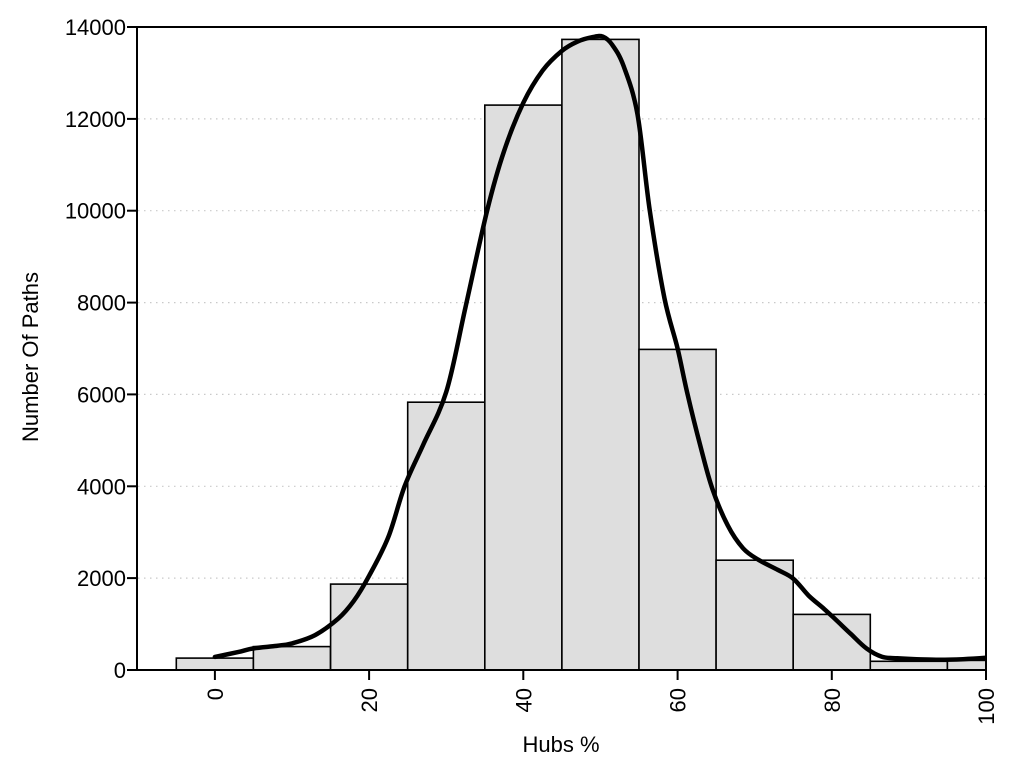 The height and width of the screenshot is (768, 1024). I want to click on y-tick-label: 6000, so click(101, 394).